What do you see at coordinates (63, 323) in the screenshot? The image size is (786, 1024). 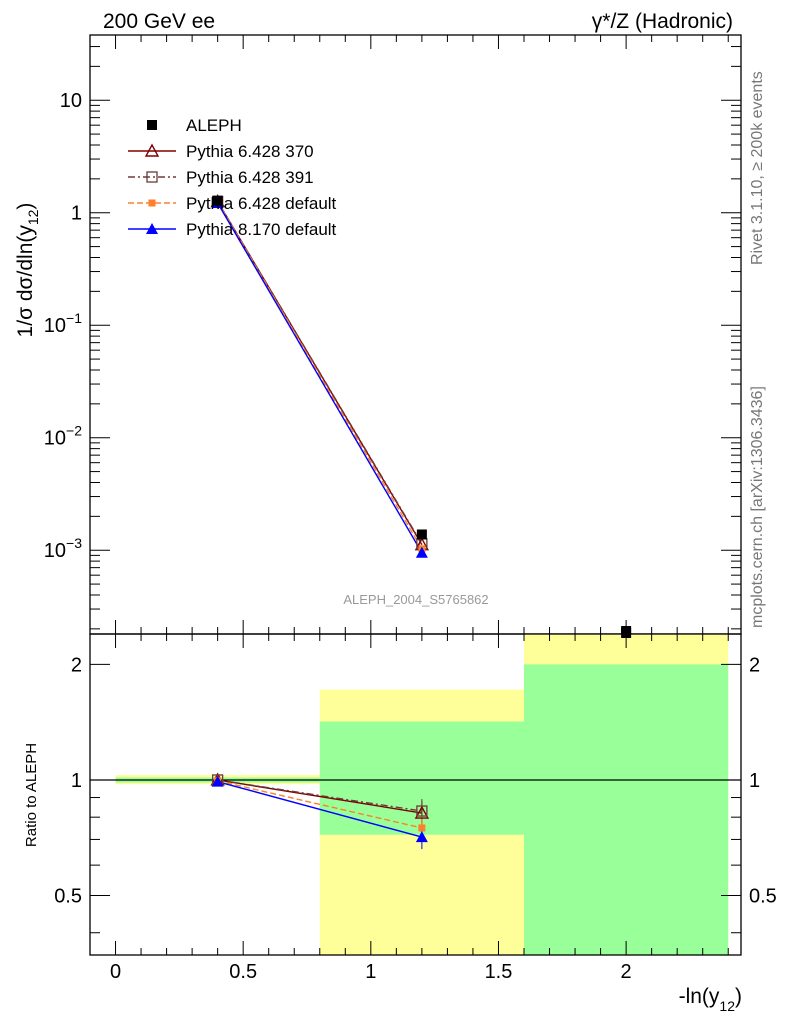 I see `y-tick-label: 10⁻¹` at bounding box center [63, 323].